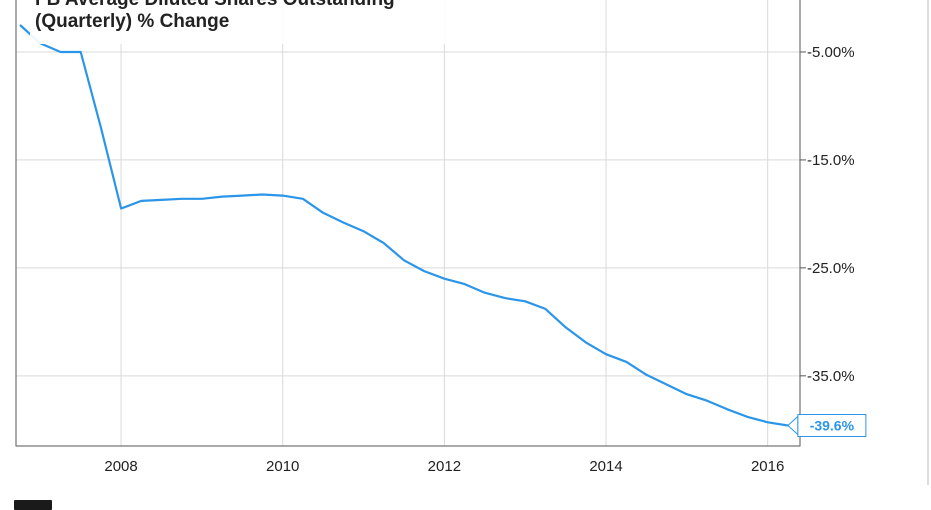  What do you see at coordinates (831, 268) in the screenshot?
I see `y-tick-label: -25.0%` at bounding box center [831, 268].